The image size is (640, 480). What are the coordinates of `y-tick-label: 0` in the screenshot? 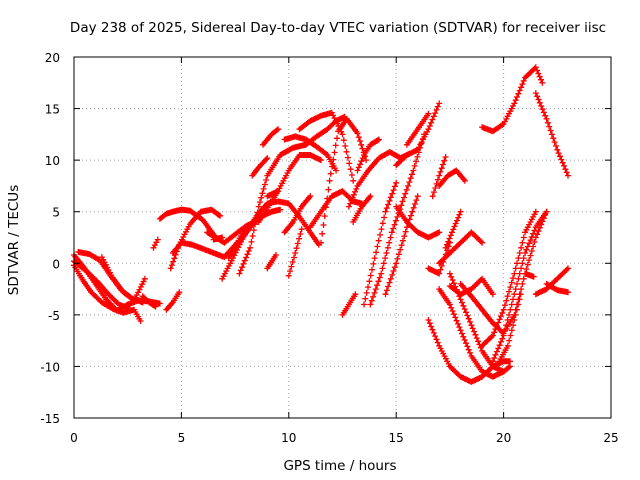 It's located at (56, 264).